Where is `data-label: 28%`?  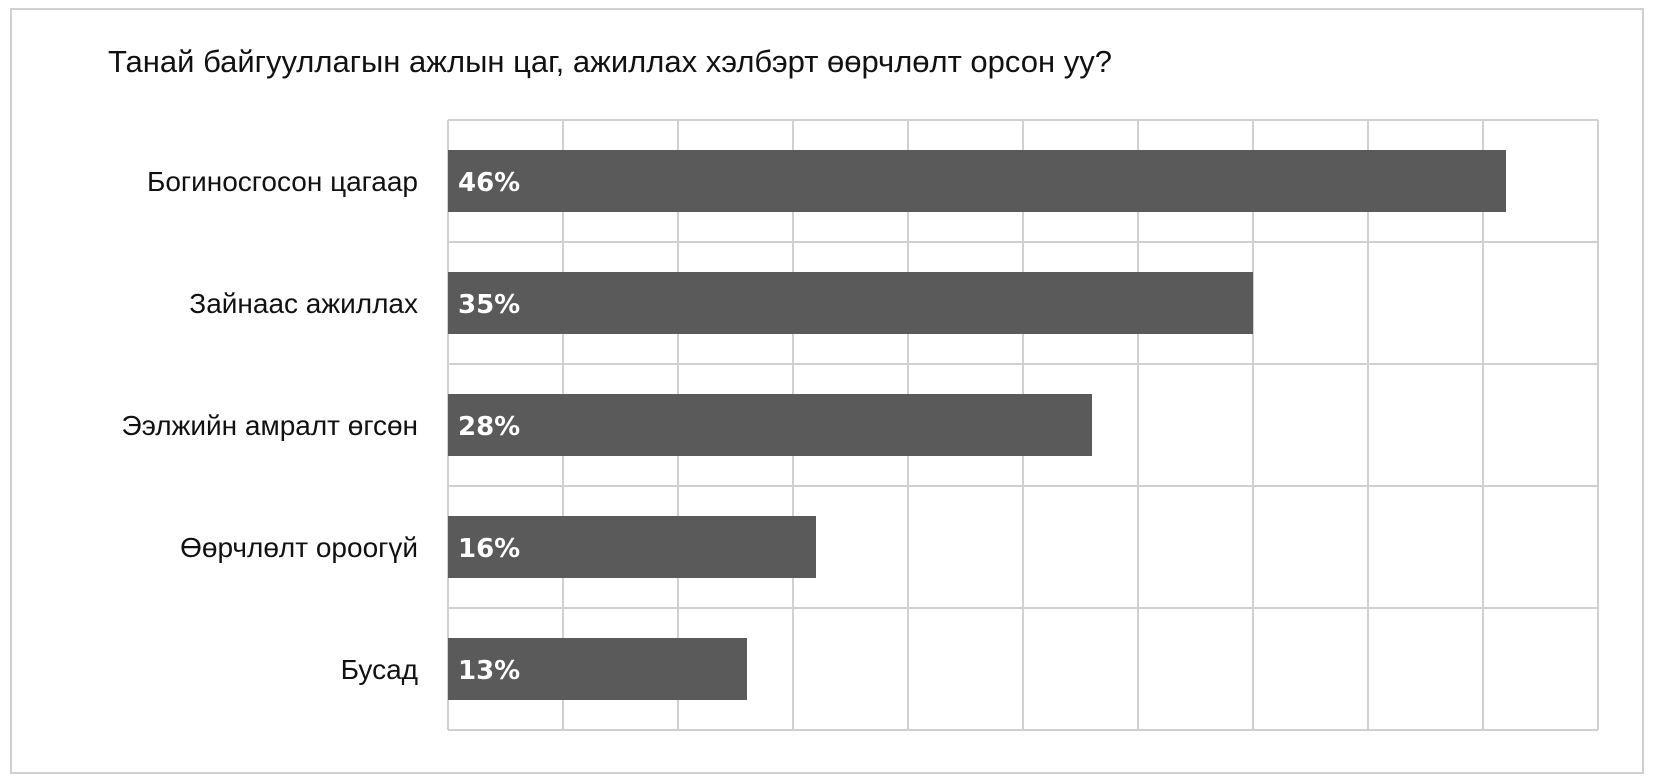 data-label: 28% is located at coordinates (489, 427).